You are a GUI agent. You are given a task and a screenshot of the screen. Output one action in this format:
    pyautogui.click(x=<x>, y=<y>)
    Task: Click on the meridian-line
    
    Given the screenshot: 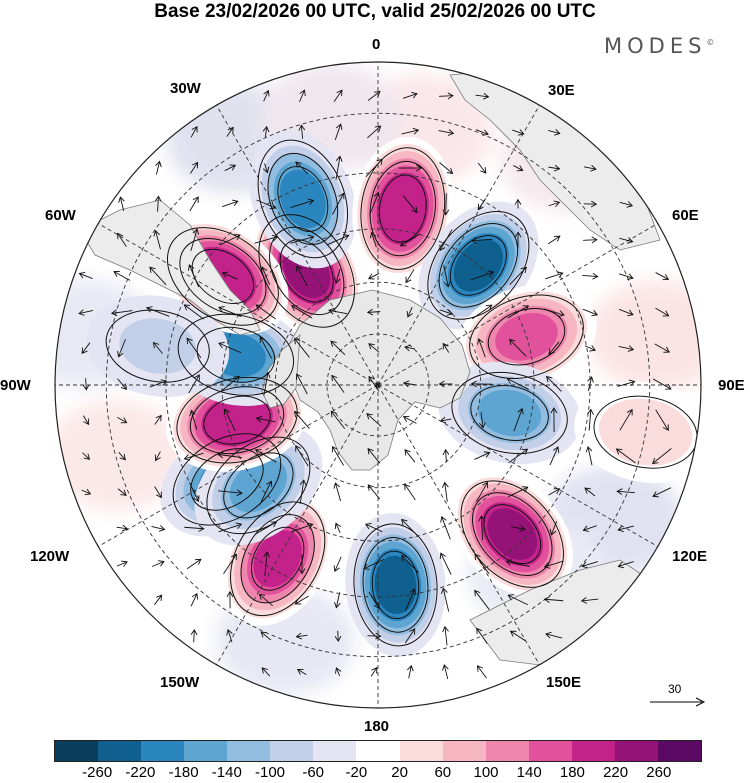 What is the action you would take?
    pyautogui.click(x=238, y=304)
    